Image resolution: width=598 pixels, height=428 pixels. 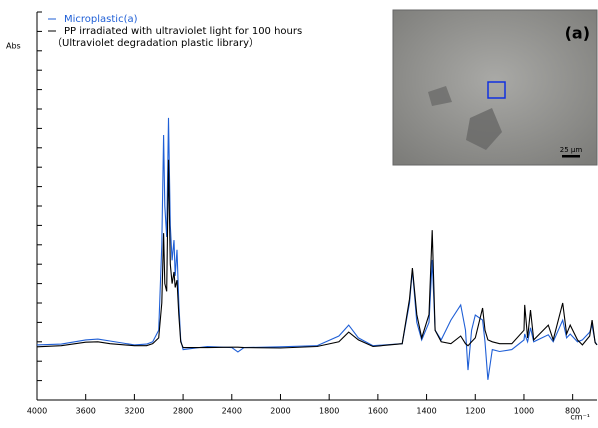 What do you see at coordinates (580, 417) in the screenshot?
I see `x-axis-label: cm⁻¹` at bounding box center [580, 417].